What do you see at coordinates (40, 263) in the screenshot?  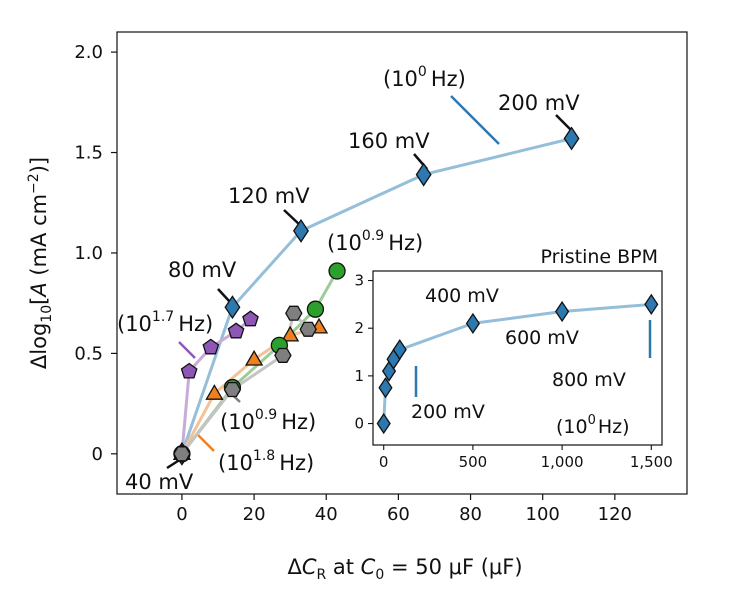 I see `y-axis-label: Δlog10[A (mA cm−2)]` at bounding box center [40, 263].